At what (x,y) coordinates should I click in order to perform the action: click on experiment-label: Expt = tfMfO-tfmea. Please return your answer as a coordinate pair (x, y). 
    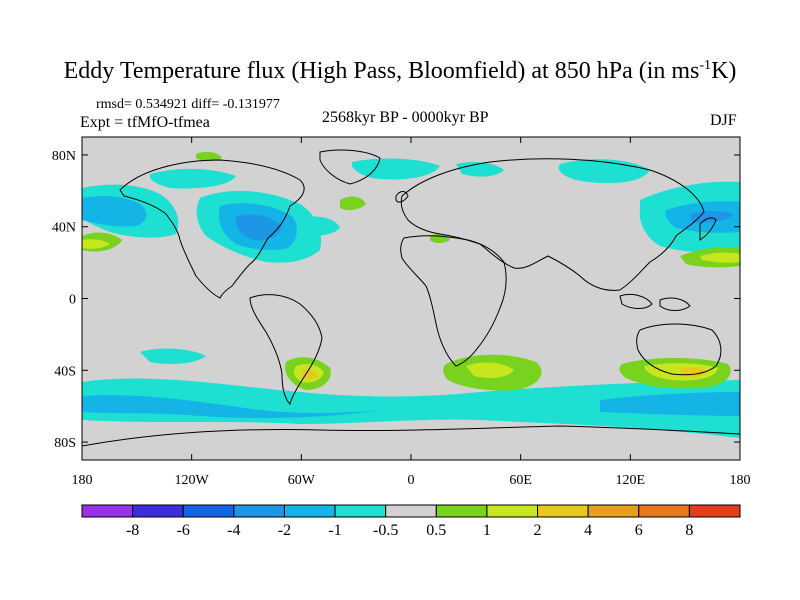
    Looking at the image, I should click on (145, 122).